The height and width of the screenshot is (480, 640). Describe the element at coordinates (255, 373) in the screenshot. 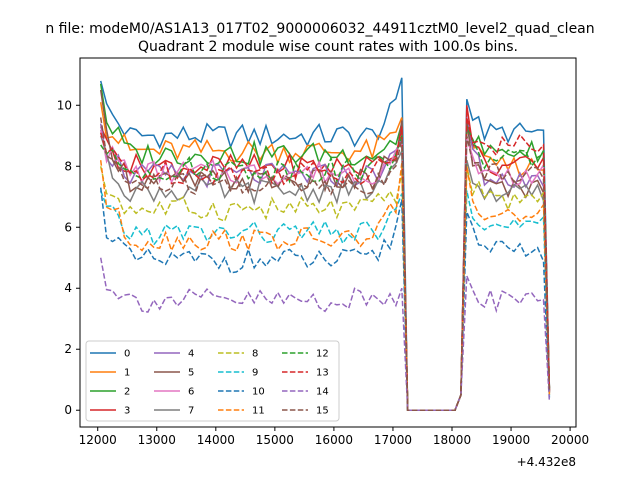

I see `legend-label-9: 9` at that location.